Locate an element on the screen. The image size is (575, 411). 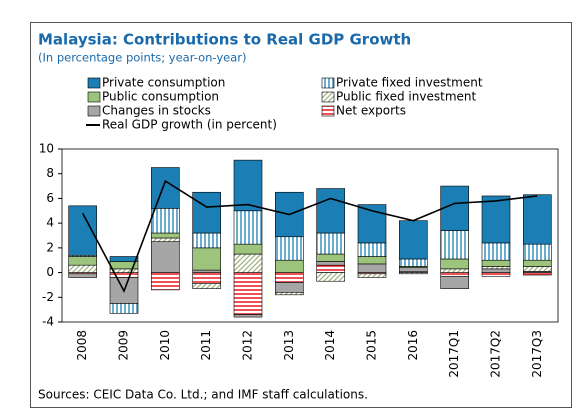
chart-subtitle: (In percentage points; year-on-year) is located at coordinates (142, 58).